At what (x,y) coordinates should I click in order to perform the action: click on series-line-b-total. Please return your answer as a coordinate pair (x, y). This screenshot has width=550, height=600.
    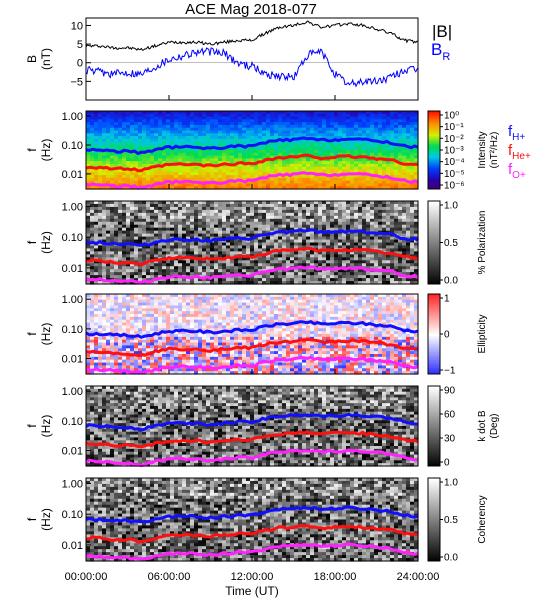
    Looking at the image, I should click on (252, 35).